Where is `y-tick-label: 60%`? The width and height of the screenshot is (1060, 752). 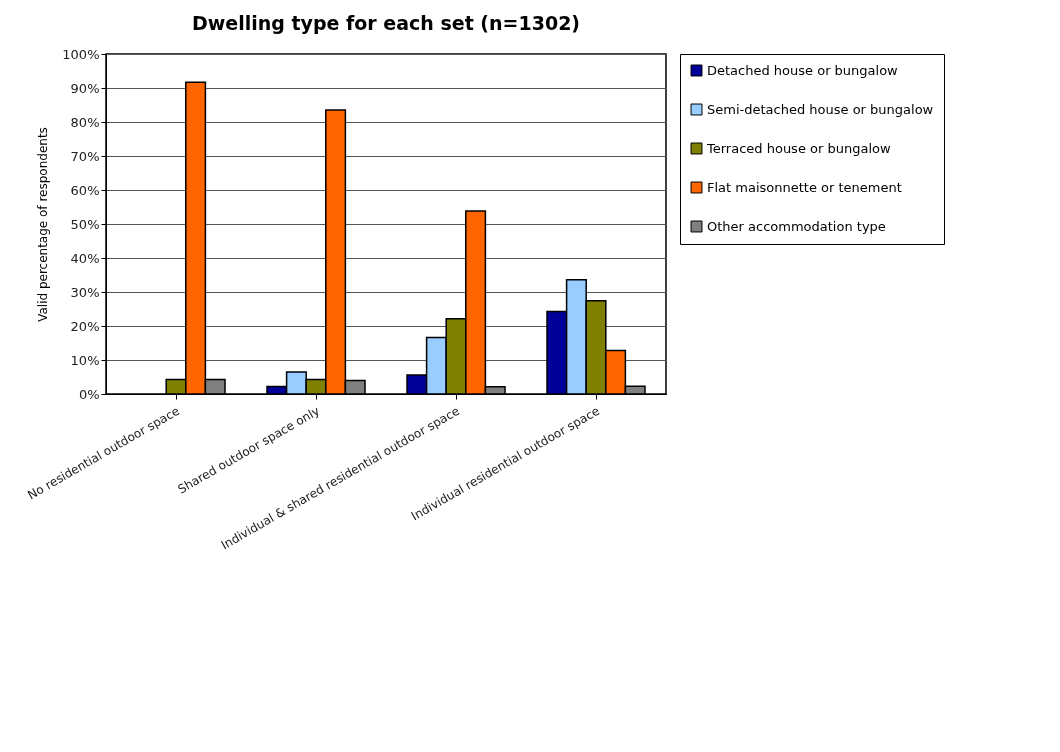 y-tick-label: 60% is located at coordinates (85, 190).